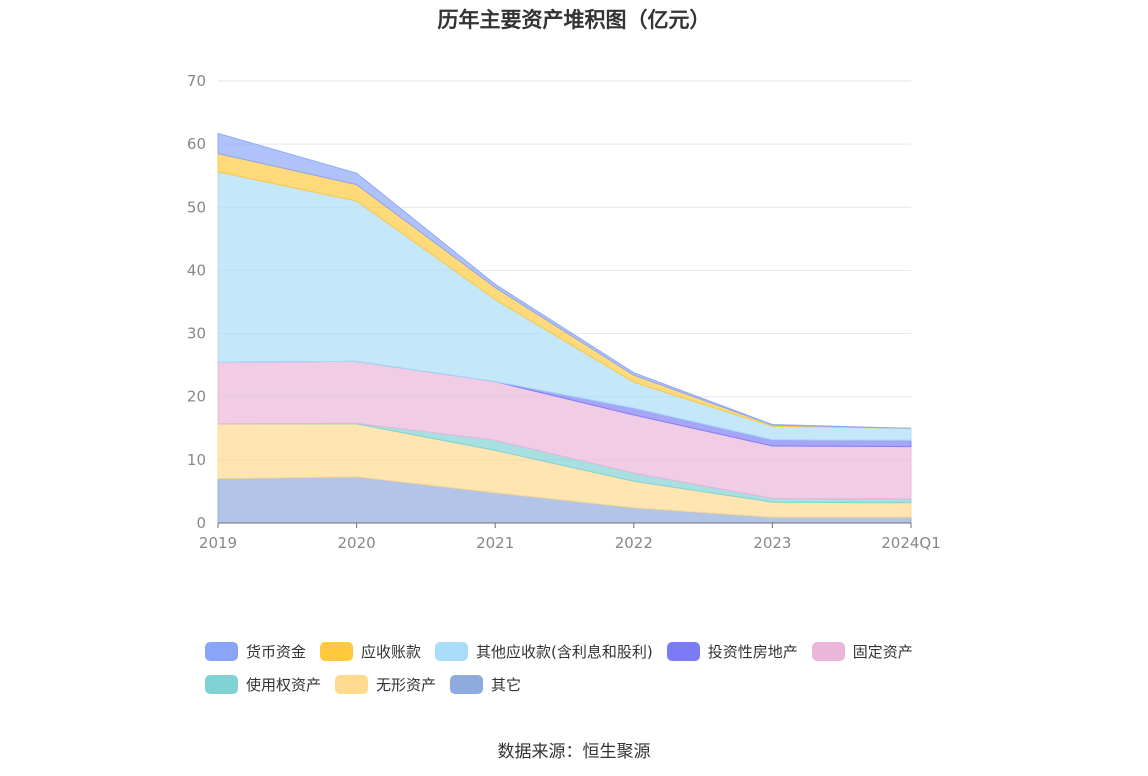 The width and height of the screenshot is (1148, 776). I want to click on legend-item-other: 其它, so click(485, 684).